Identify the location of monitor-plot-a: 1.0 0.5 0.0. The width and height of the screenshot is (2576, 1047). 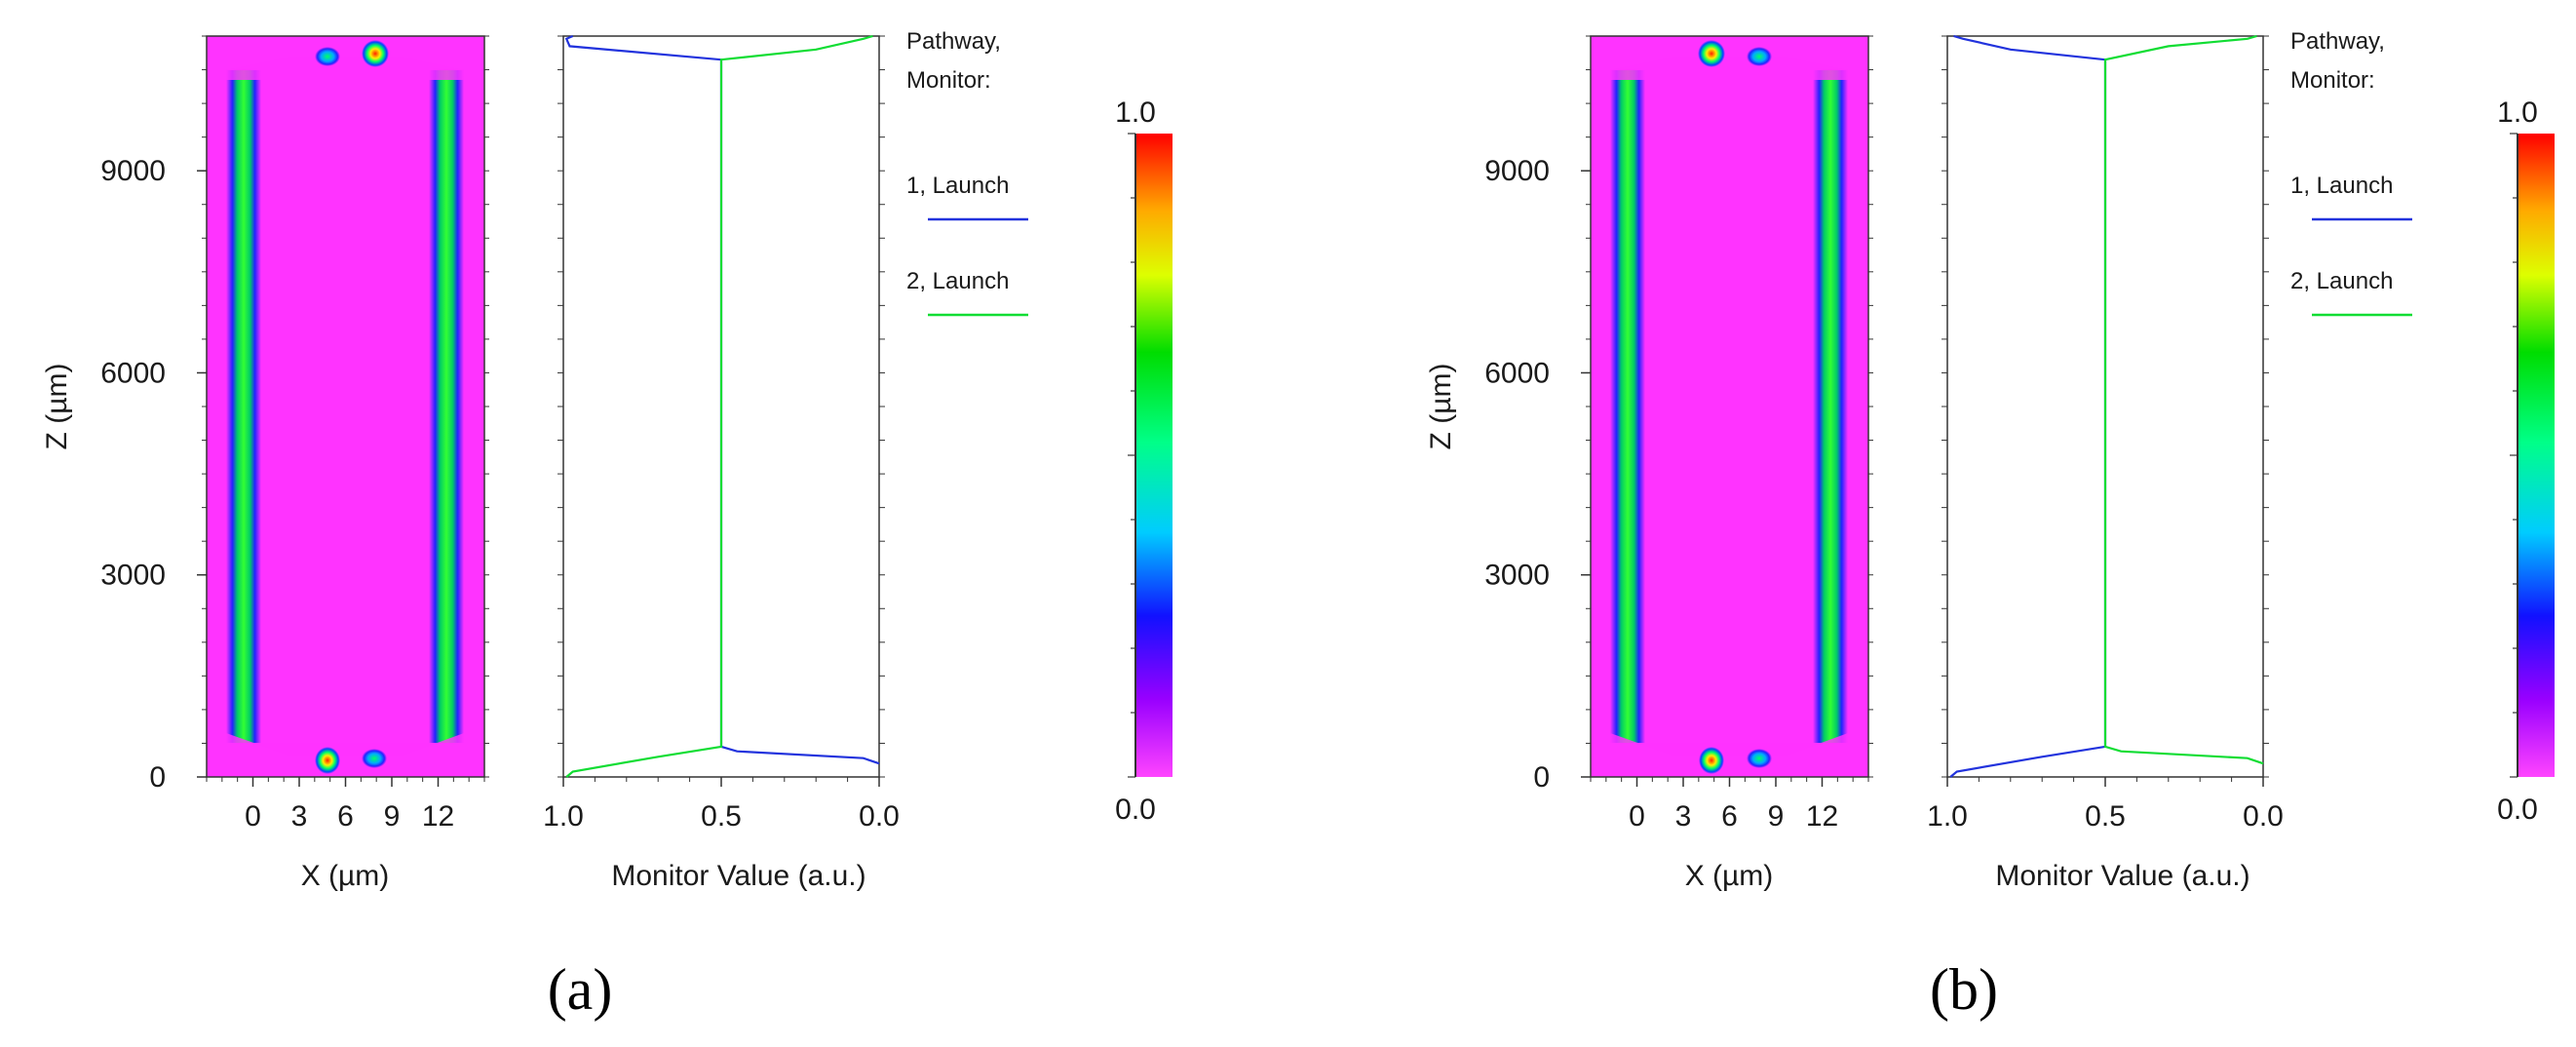
(721, 433).